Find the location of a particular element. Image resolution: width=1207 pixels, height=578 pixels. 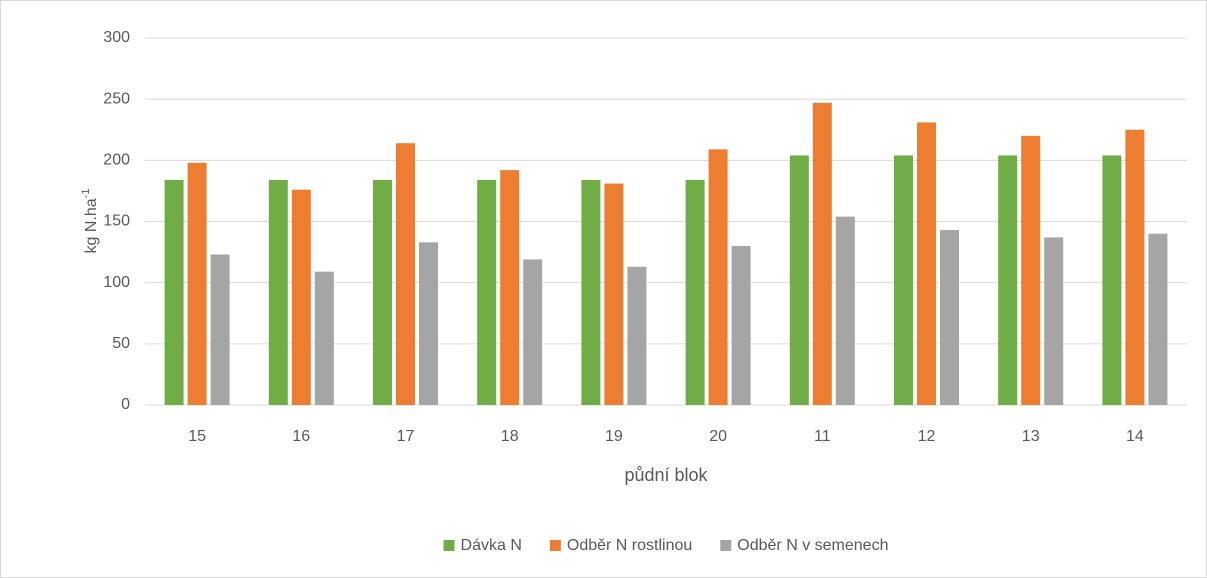

y-axis-label: kg N.ha-1 is located at coordinates (90, 221).